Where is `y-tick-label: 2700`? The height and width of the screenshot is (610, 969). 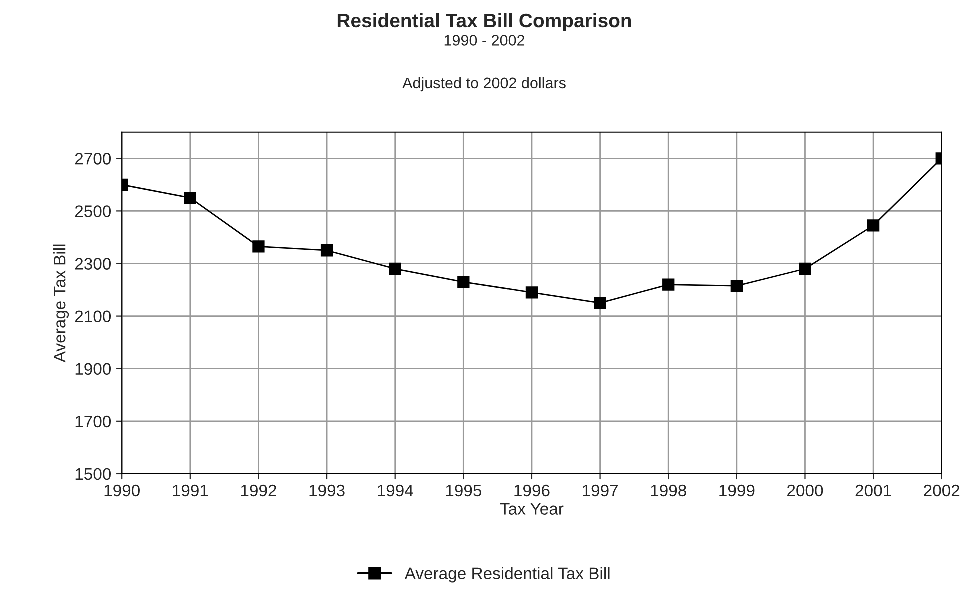
y-tick-label: 2700 is located at coordinates (93, 159).